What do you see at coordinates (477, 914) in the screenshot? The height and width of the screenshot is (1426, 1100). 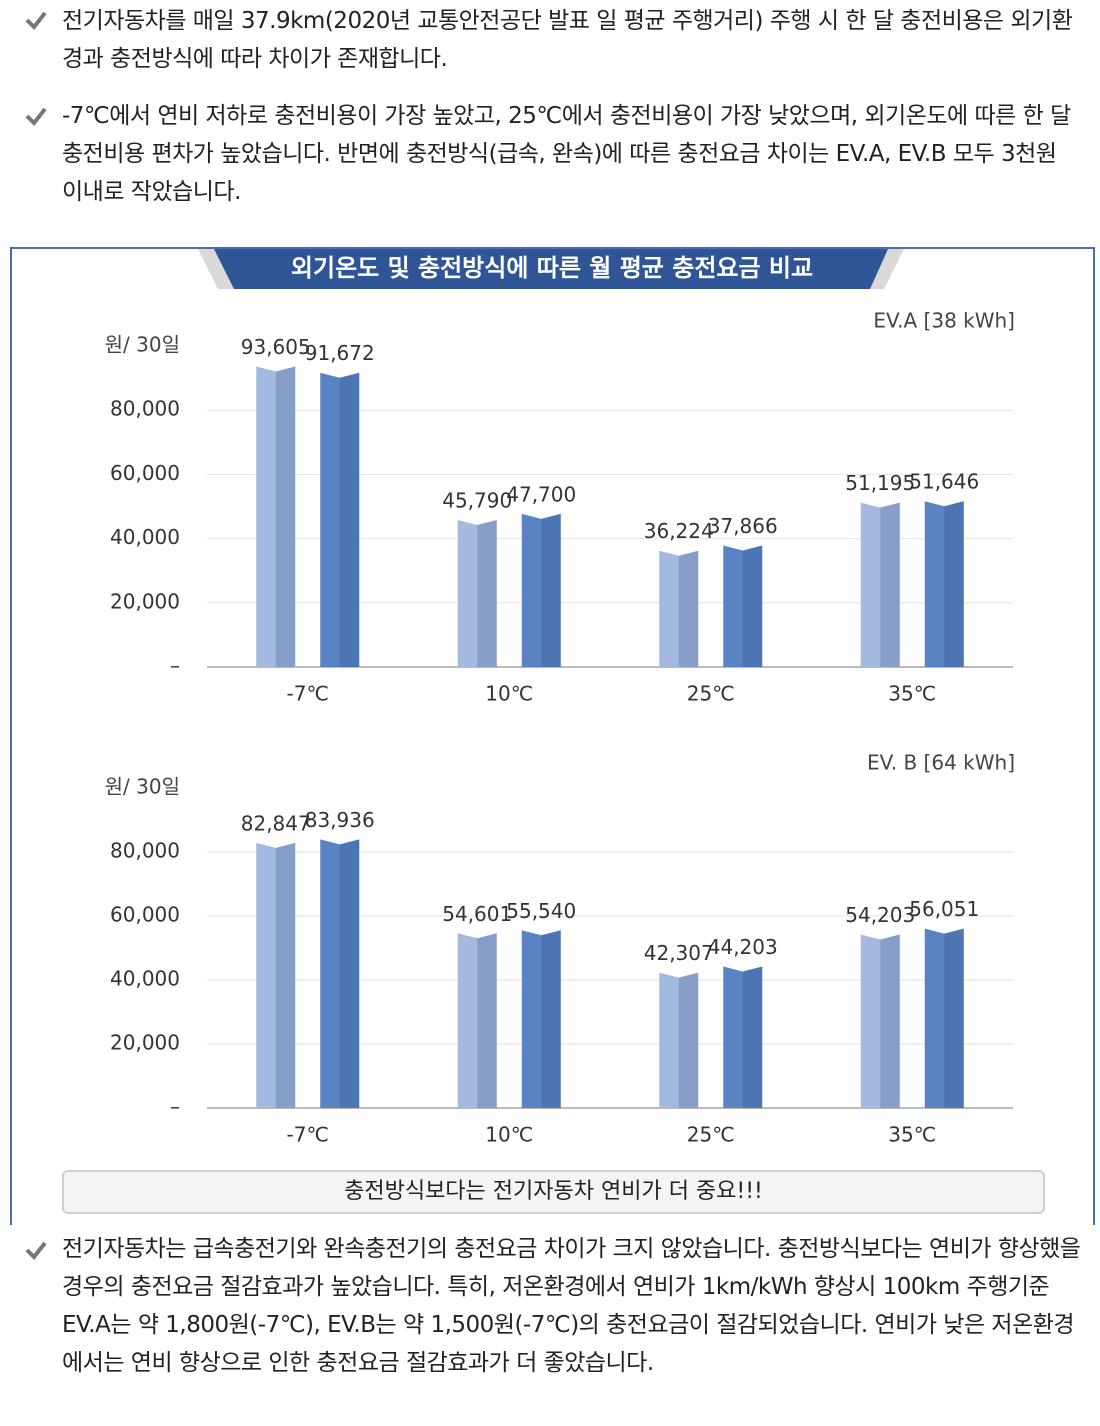 I see `value-label: 54,601` at bounding box center [477, 914].